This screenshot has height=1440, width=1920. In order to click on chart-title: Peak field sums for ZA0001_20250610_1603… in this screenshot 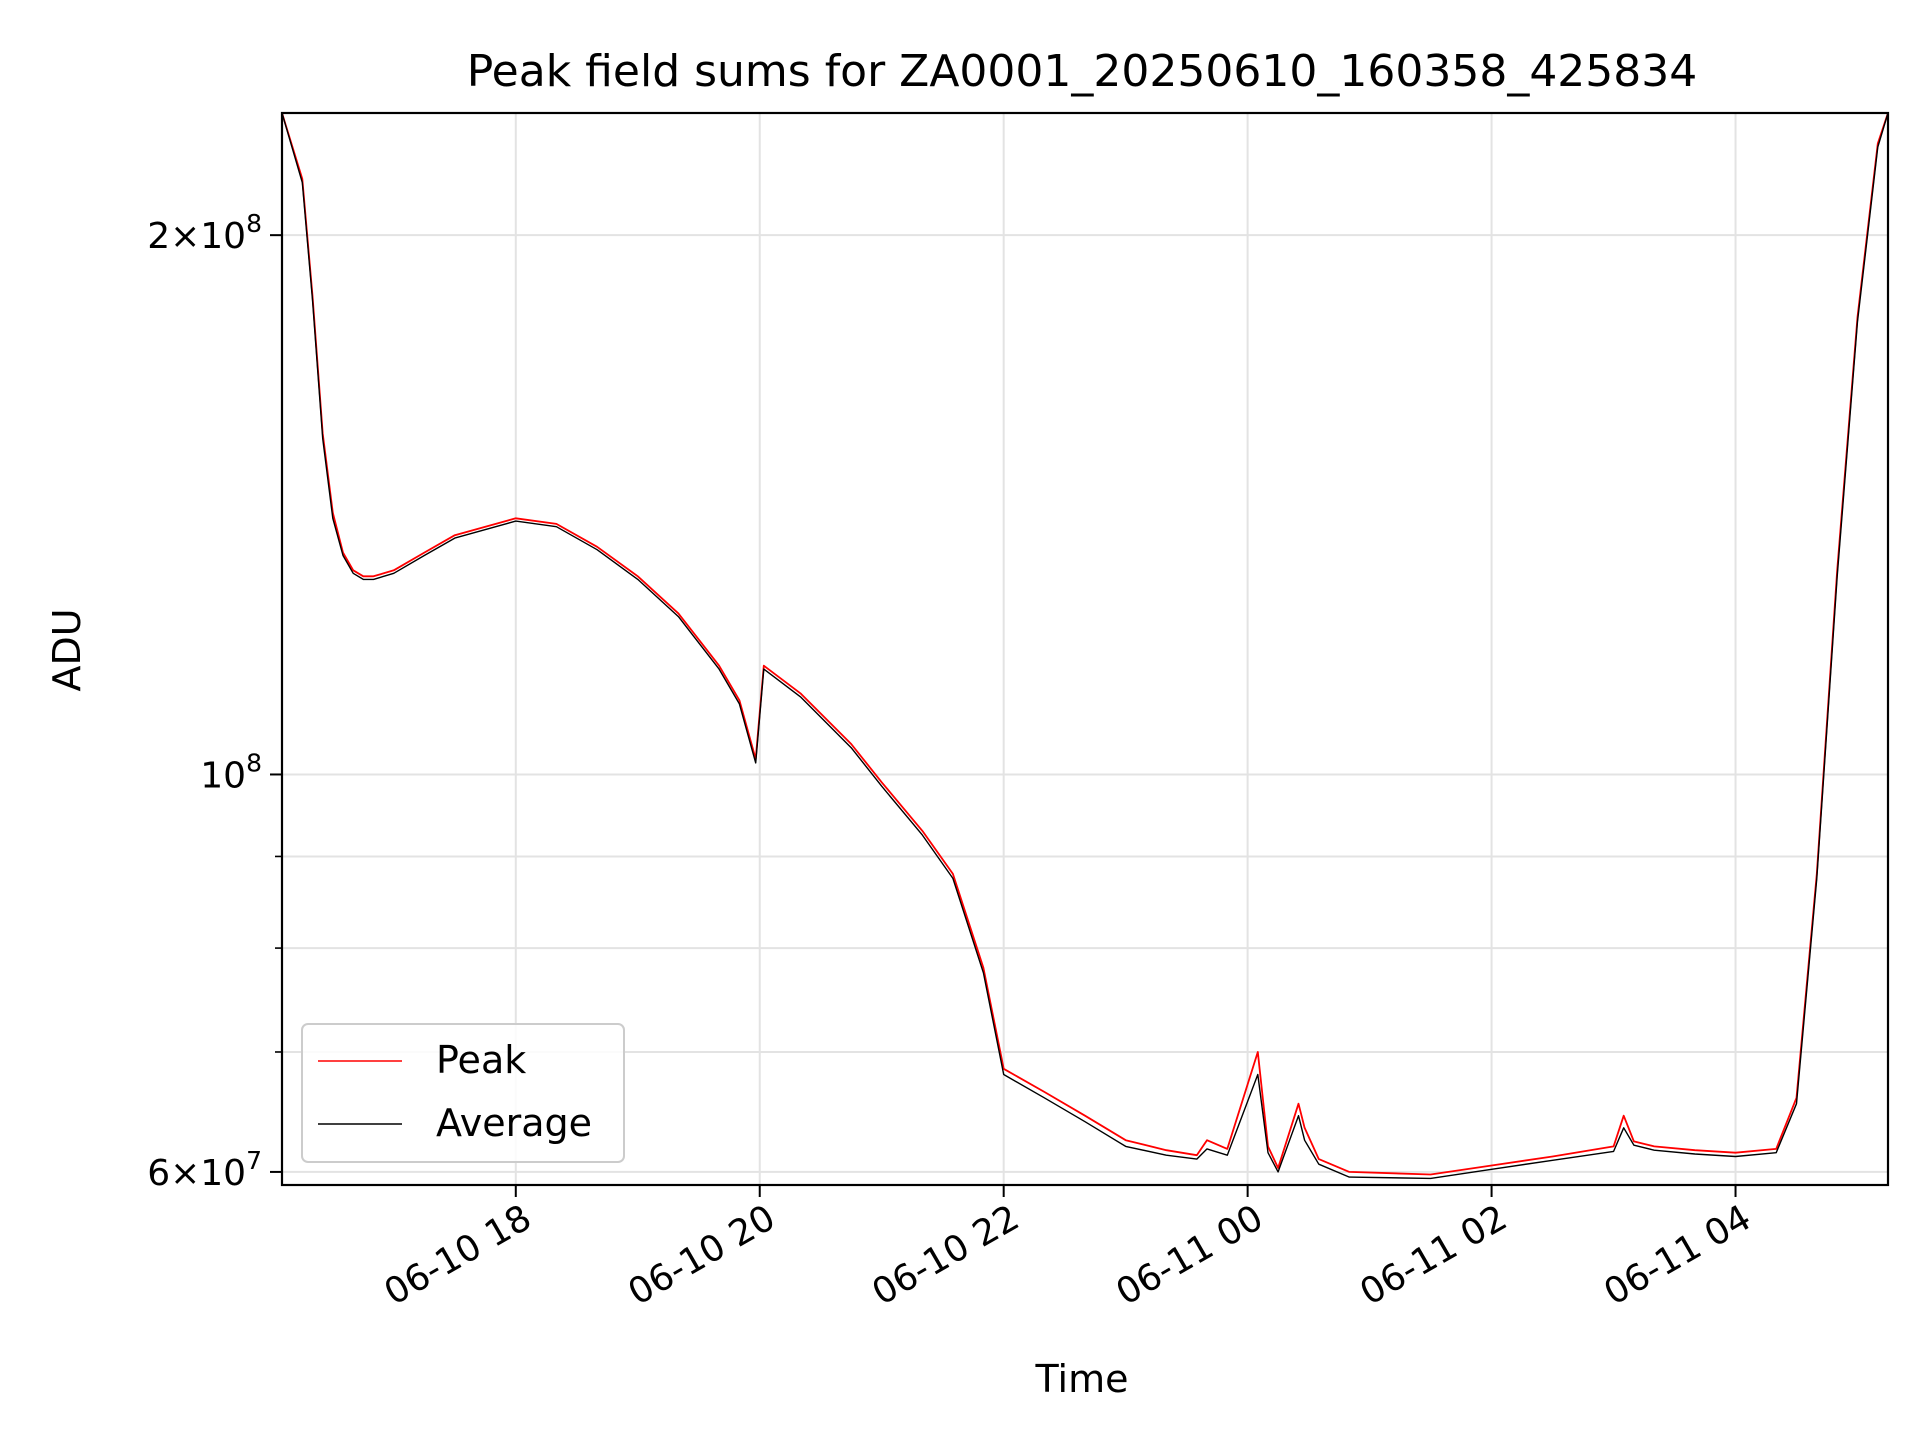, I will do `click(1082, 71)`.